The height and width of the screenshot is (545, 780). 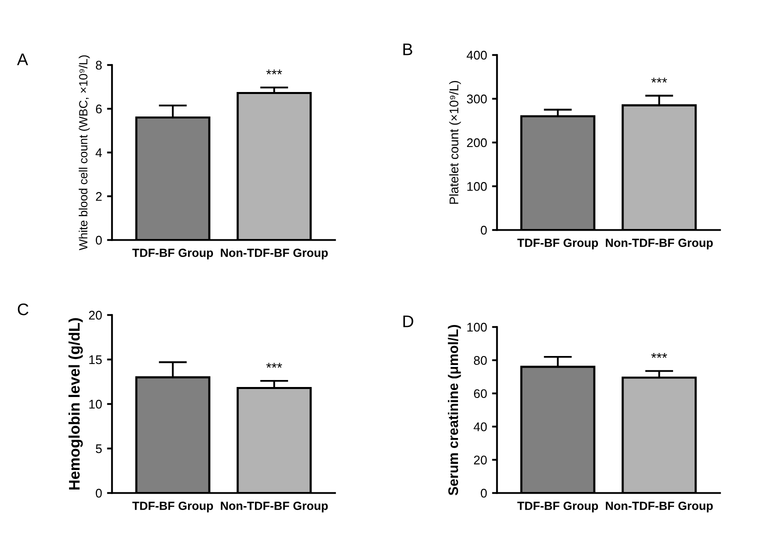 What do you see at coordinates (99, 153) in the screenshot?
I see `y-tick-label: 4` at bounding box center [99, 153].